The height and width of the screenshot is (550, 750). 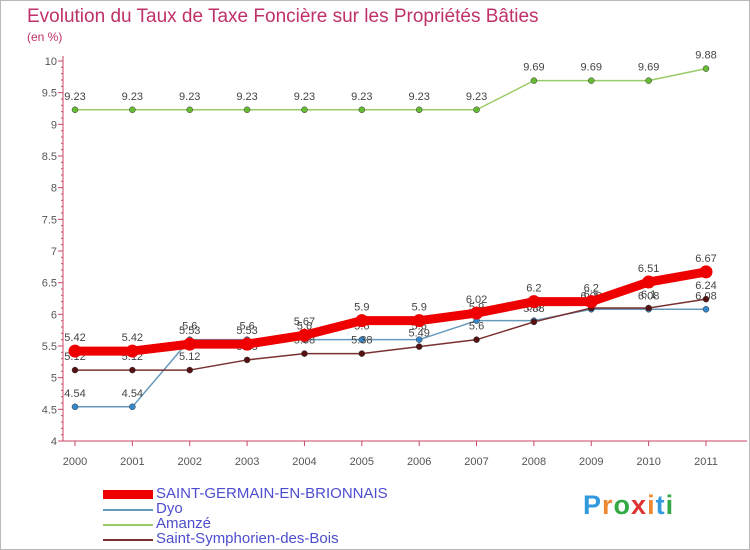 I want to click on legend-label: Saint-Symphorien-des-Bois, so click(x=247, y=538).